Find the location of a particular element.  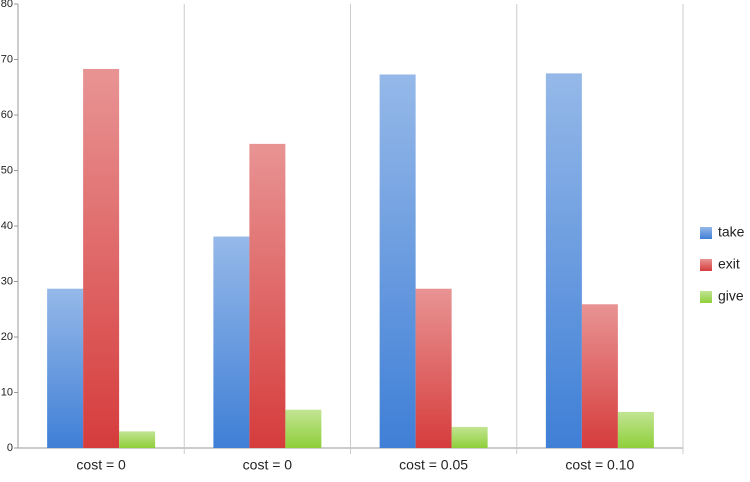

x-tick-label: cost = 0.10 is located at coordinates (599, 465).